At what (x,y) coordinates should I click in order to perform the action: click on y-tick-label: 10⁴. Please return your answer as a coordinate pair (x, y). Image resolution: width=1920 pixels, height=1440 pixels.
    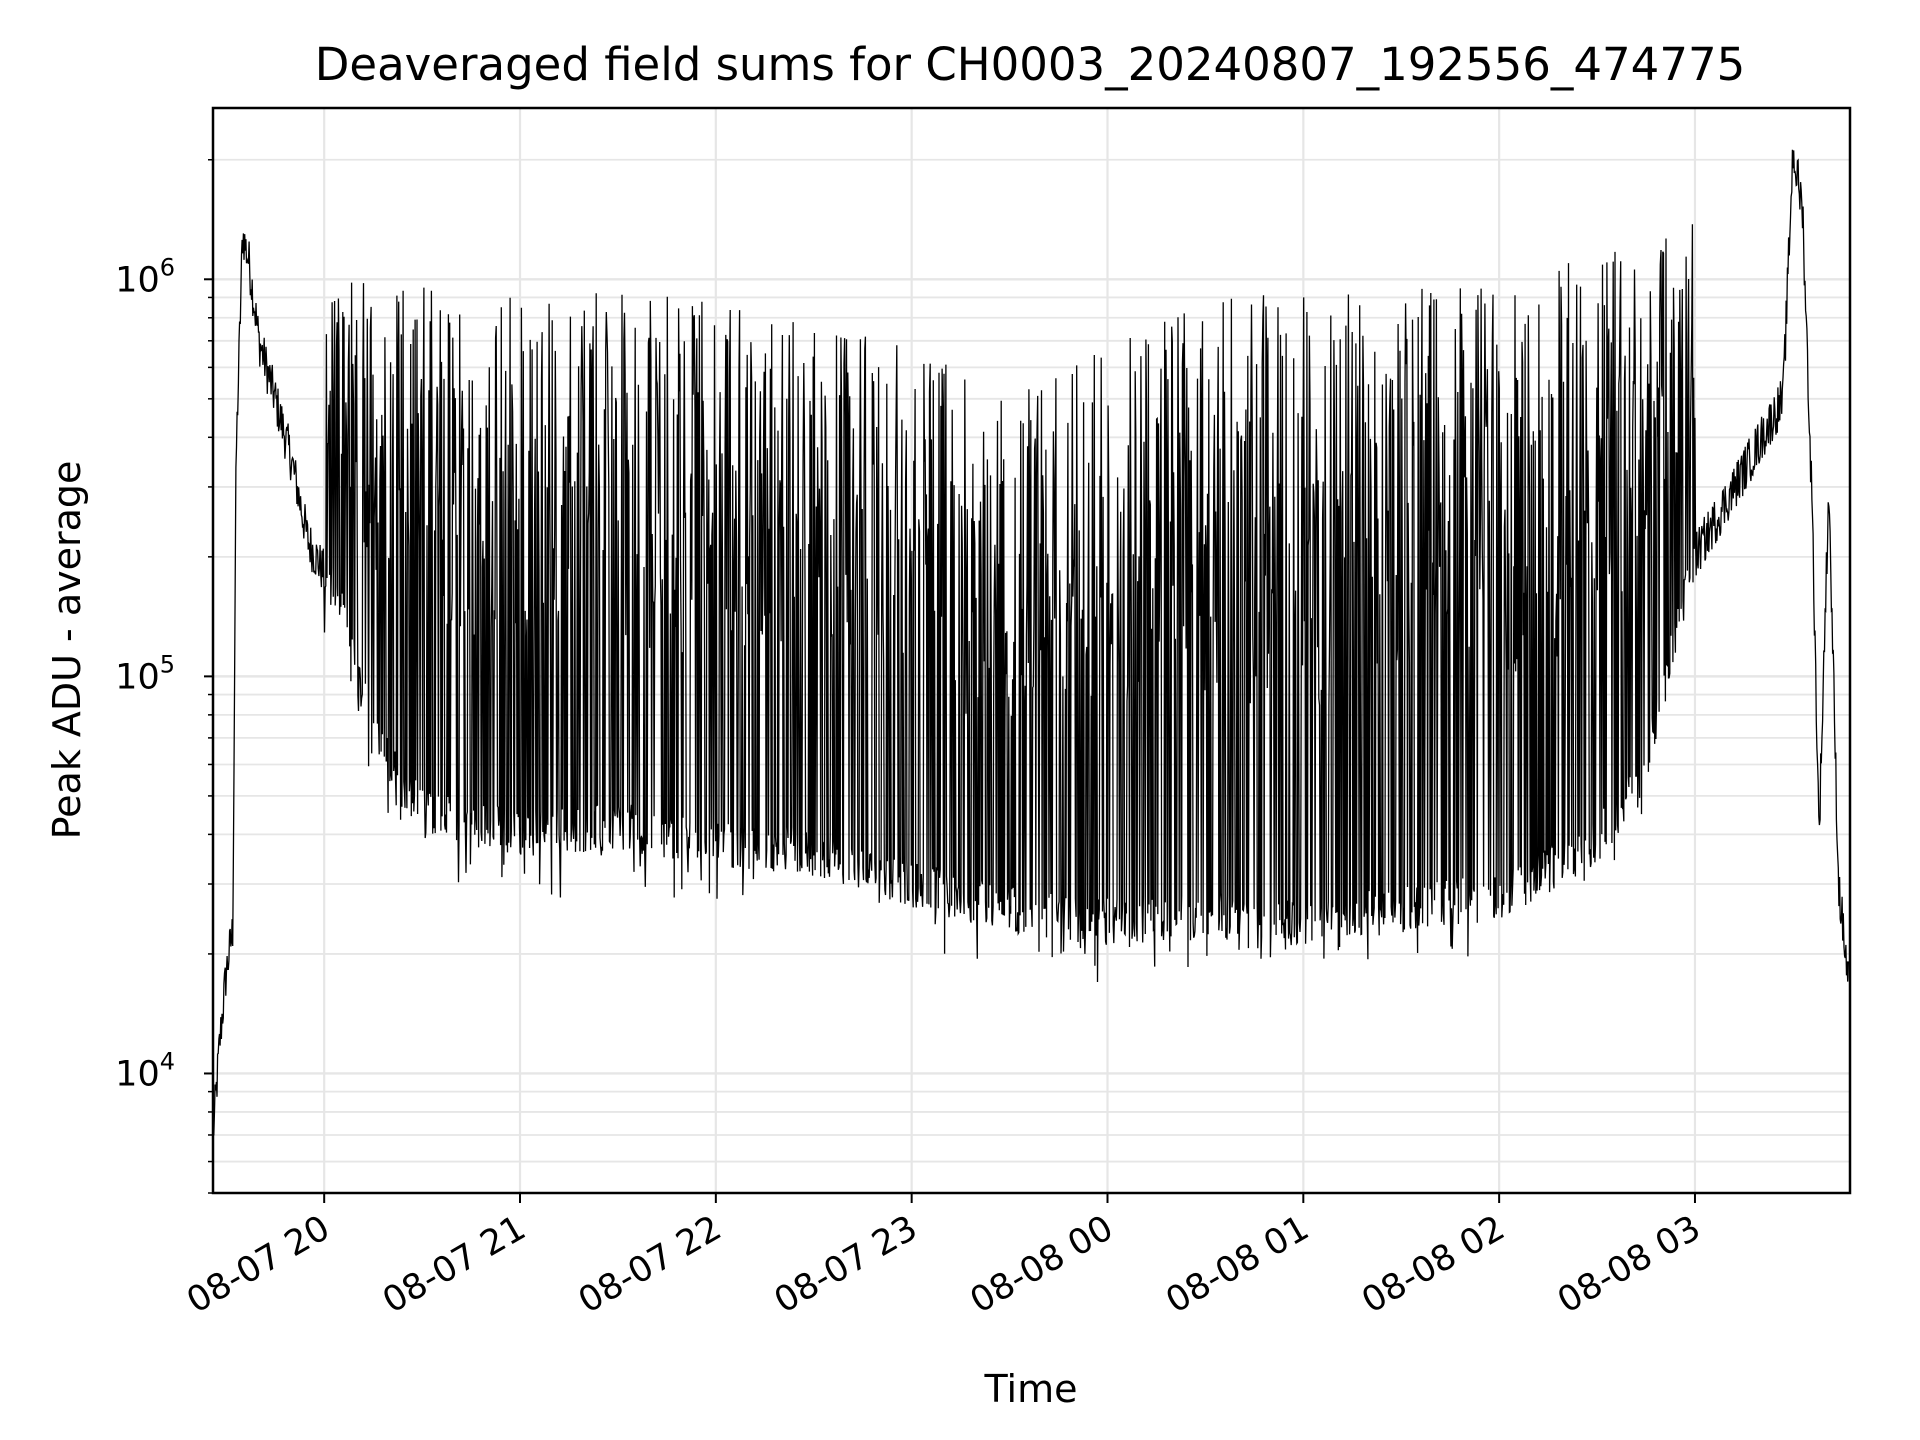
    Looking at the image, I should click on (145, 1070).